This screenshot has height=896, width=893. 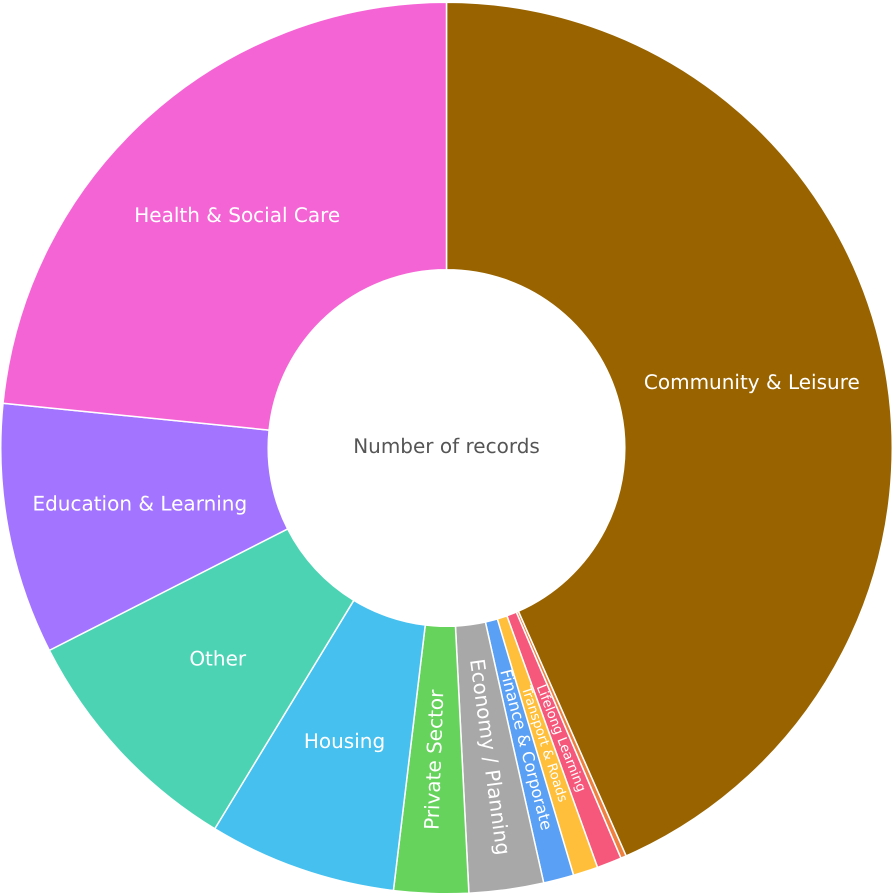 What do you see at coordinates (345, 741) in the screenshot?
I see `slice-label: Housing` at bounding box center [345, 741].